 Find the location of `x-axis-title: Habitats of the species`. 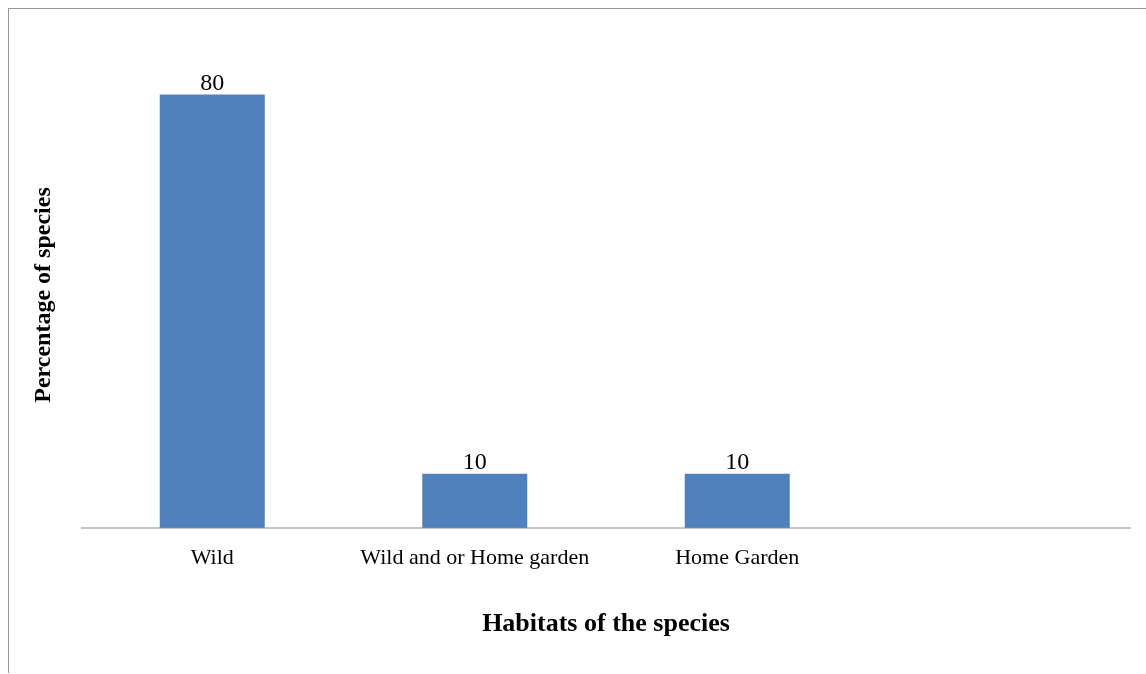

x-axis-title: Habitats of the species is located at coordinates (606, 622).